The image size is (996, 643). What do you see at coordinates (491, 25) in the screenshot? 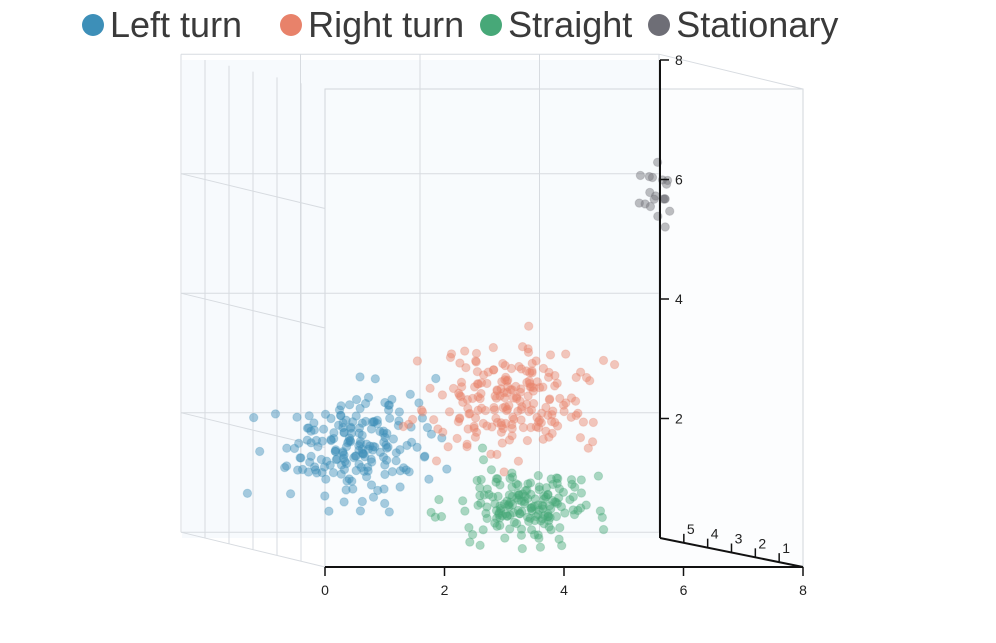
I see `legend-marker-straight` at bounding box center [491, 25].